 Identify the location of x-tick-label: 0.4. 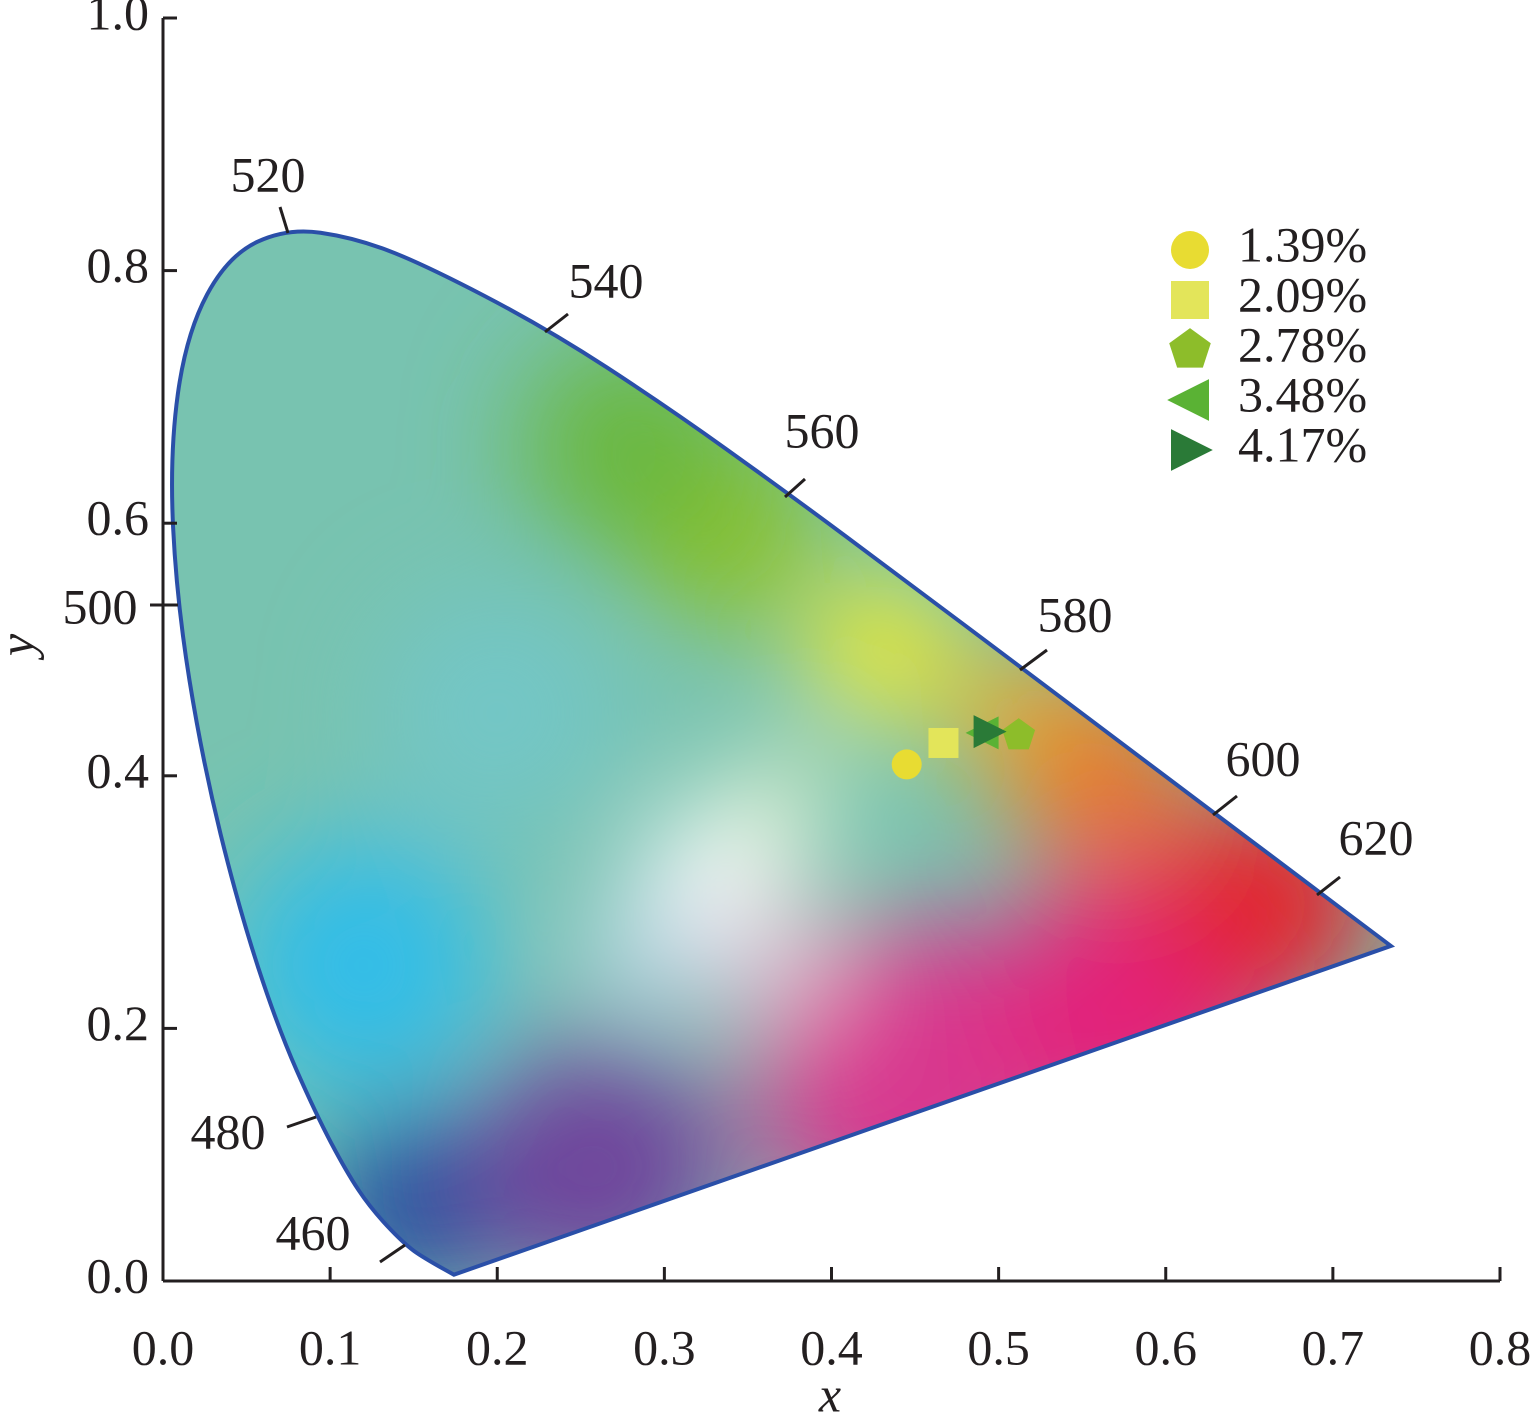
(831, 1347).